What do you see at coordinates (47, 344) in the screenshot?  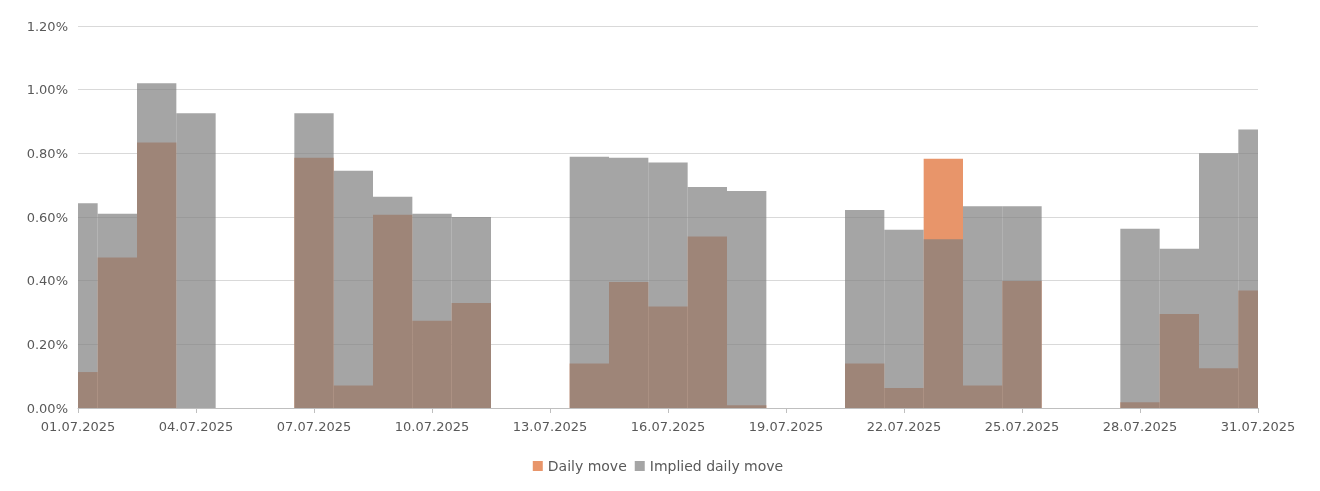 I see `y-tick-label: 0.20%` at bounding box center [47, 344].